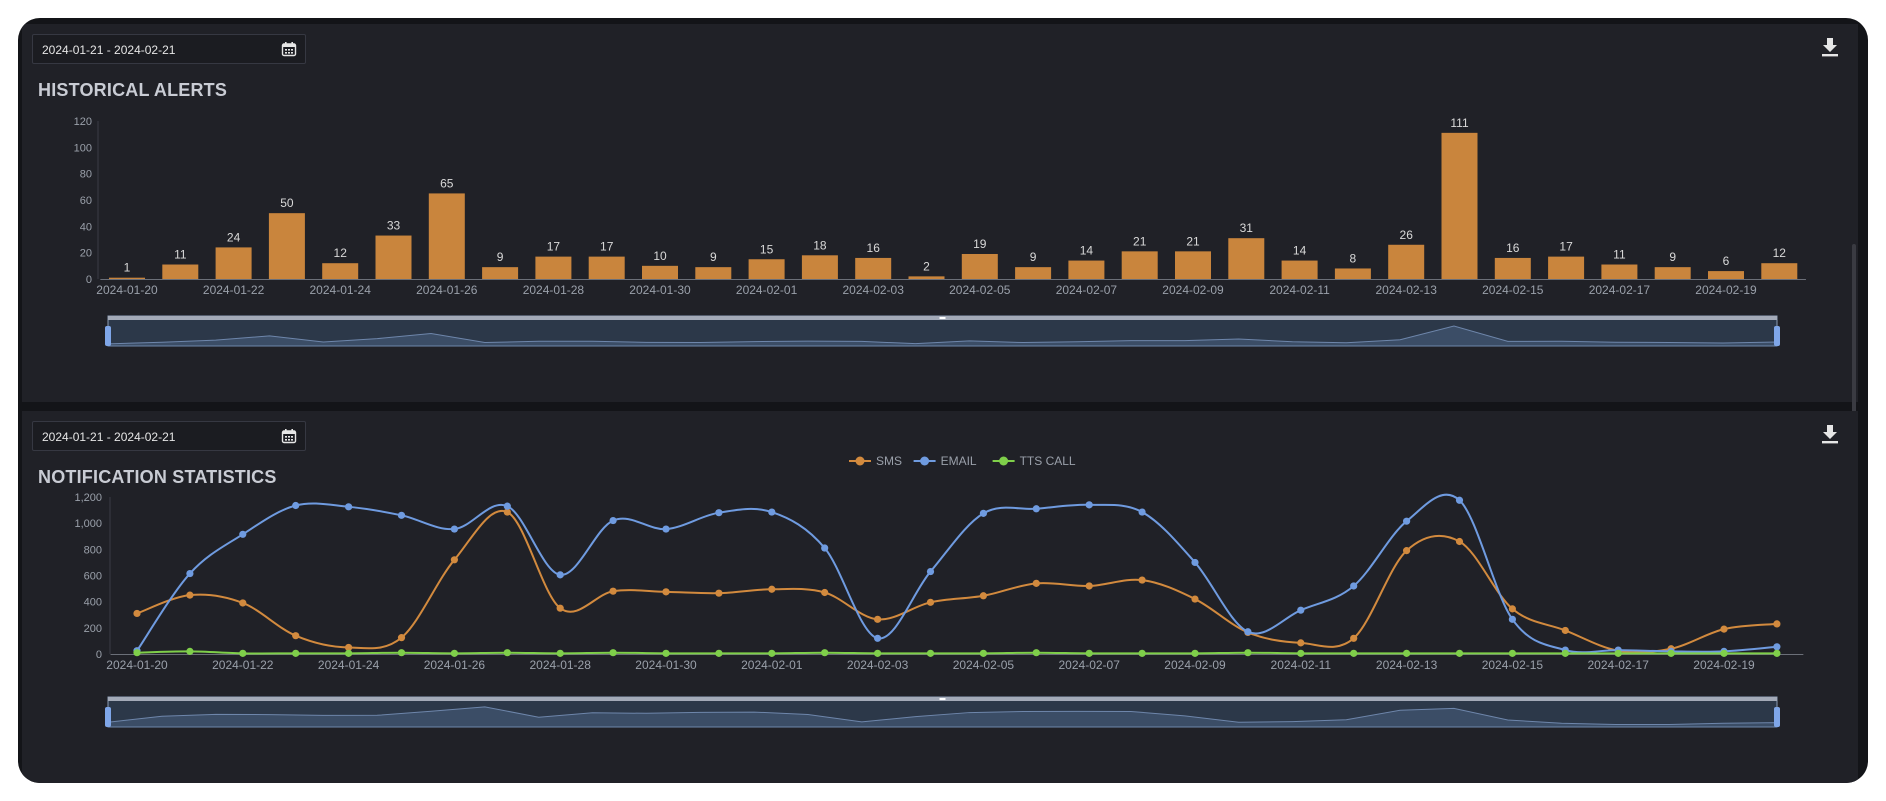 The image size is (1886, 801). What do you see at coordinates (447, 183) in the screenshot?
I see `bar-data-label: 65` at bounding box center [447, 183].